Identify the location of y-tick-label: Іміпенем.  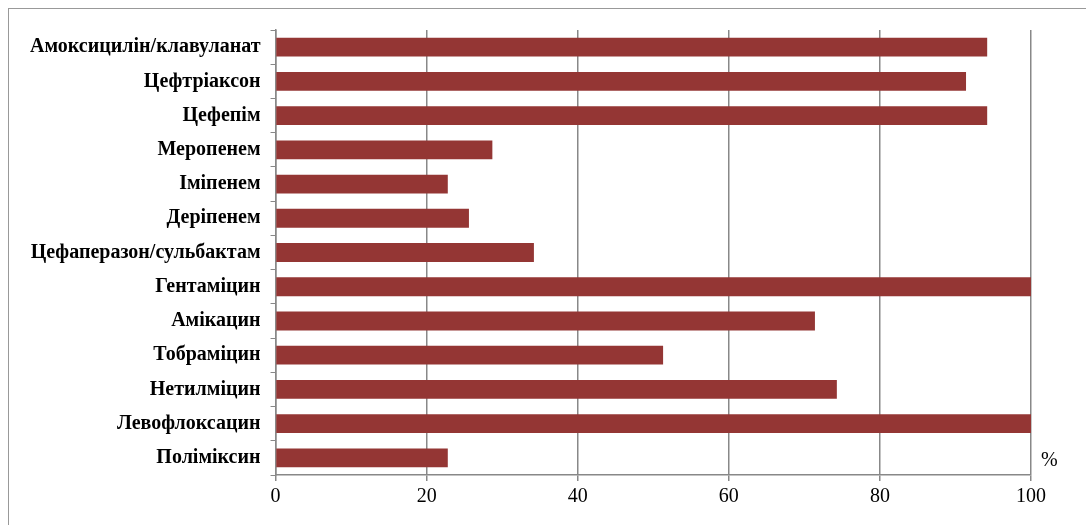
(220, 182).